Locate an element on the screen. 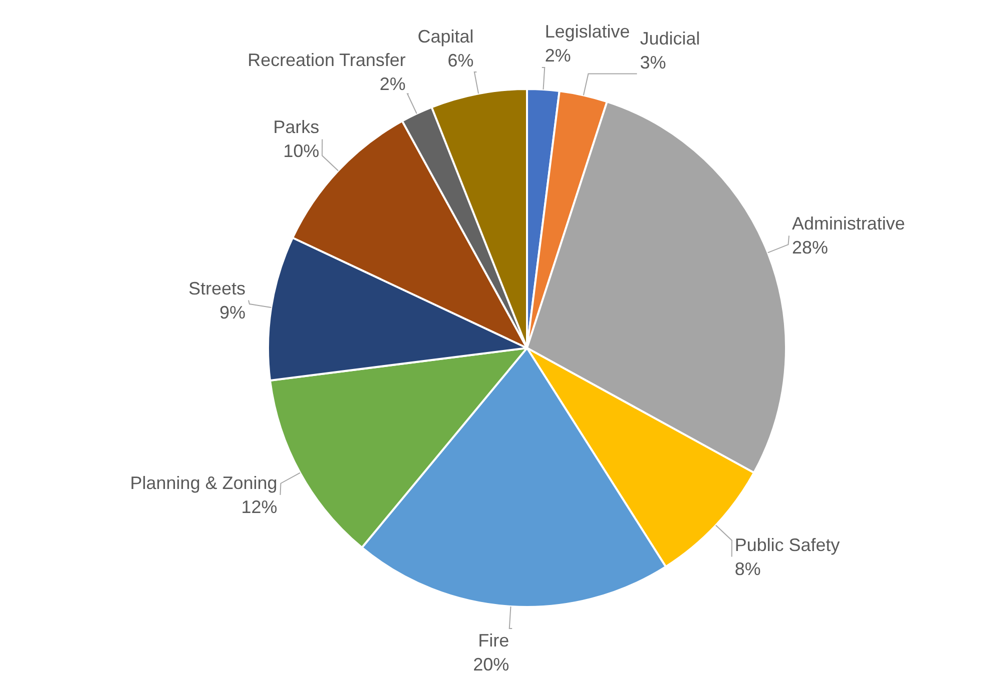 Image resolution: width=998 pixels, height=694 pixels. slice-label: Capital is located at coordinates (446, 36).